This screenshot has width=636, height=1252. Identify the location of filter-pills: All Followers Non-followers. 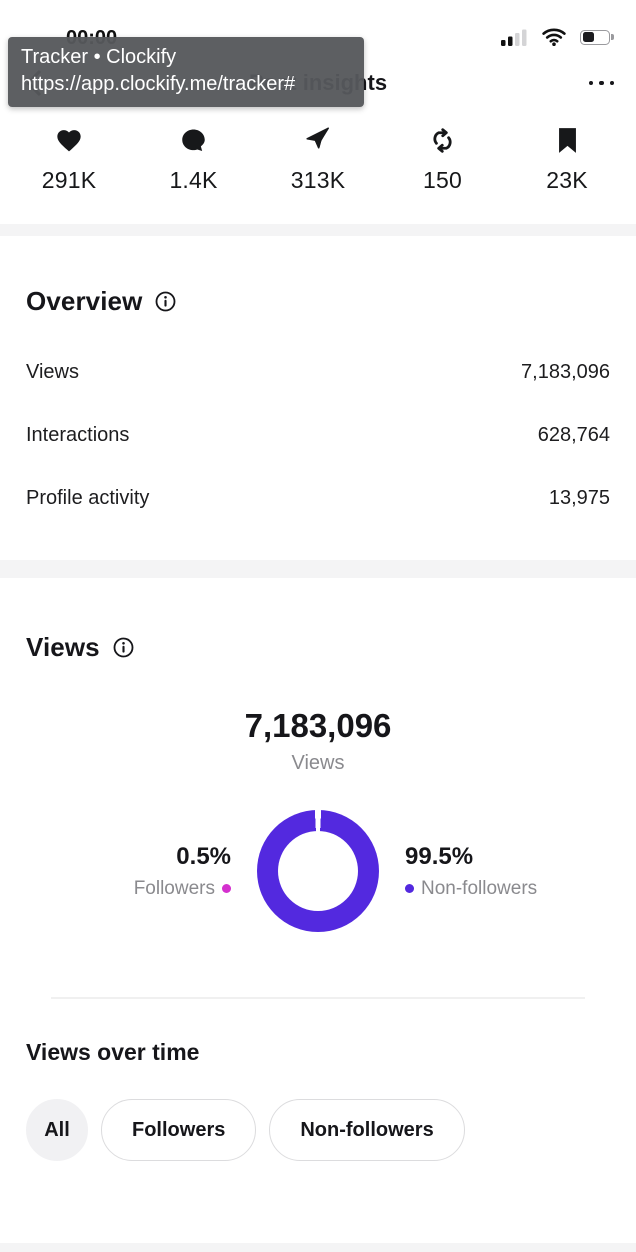
(318, 1130).